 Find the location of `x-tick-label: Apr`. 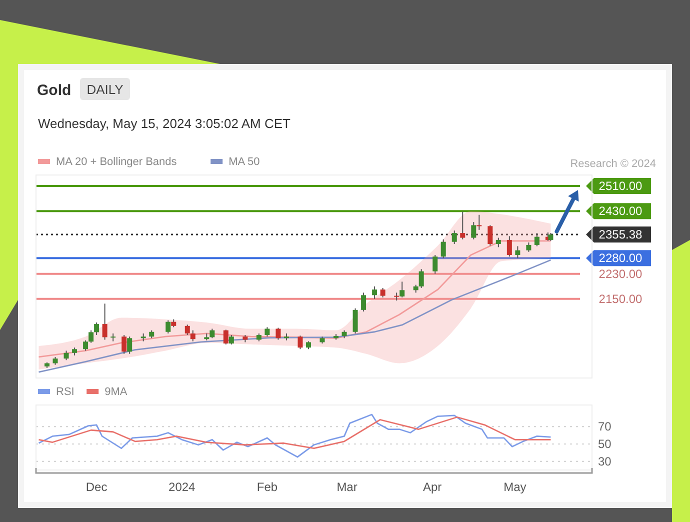

x-tick-label: Apr is located at coordinates (432, 487).